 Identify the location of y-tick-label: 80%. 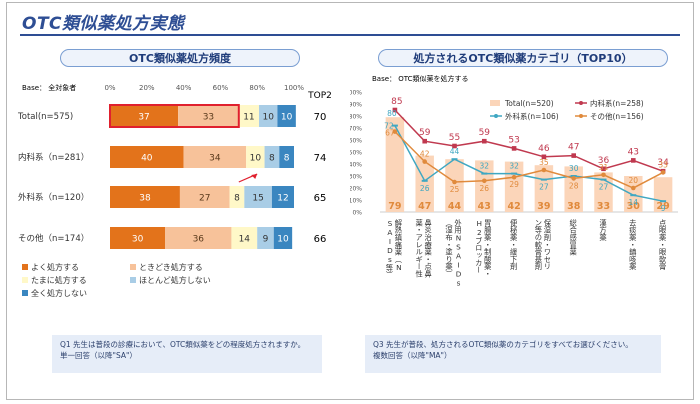
(356, 117).